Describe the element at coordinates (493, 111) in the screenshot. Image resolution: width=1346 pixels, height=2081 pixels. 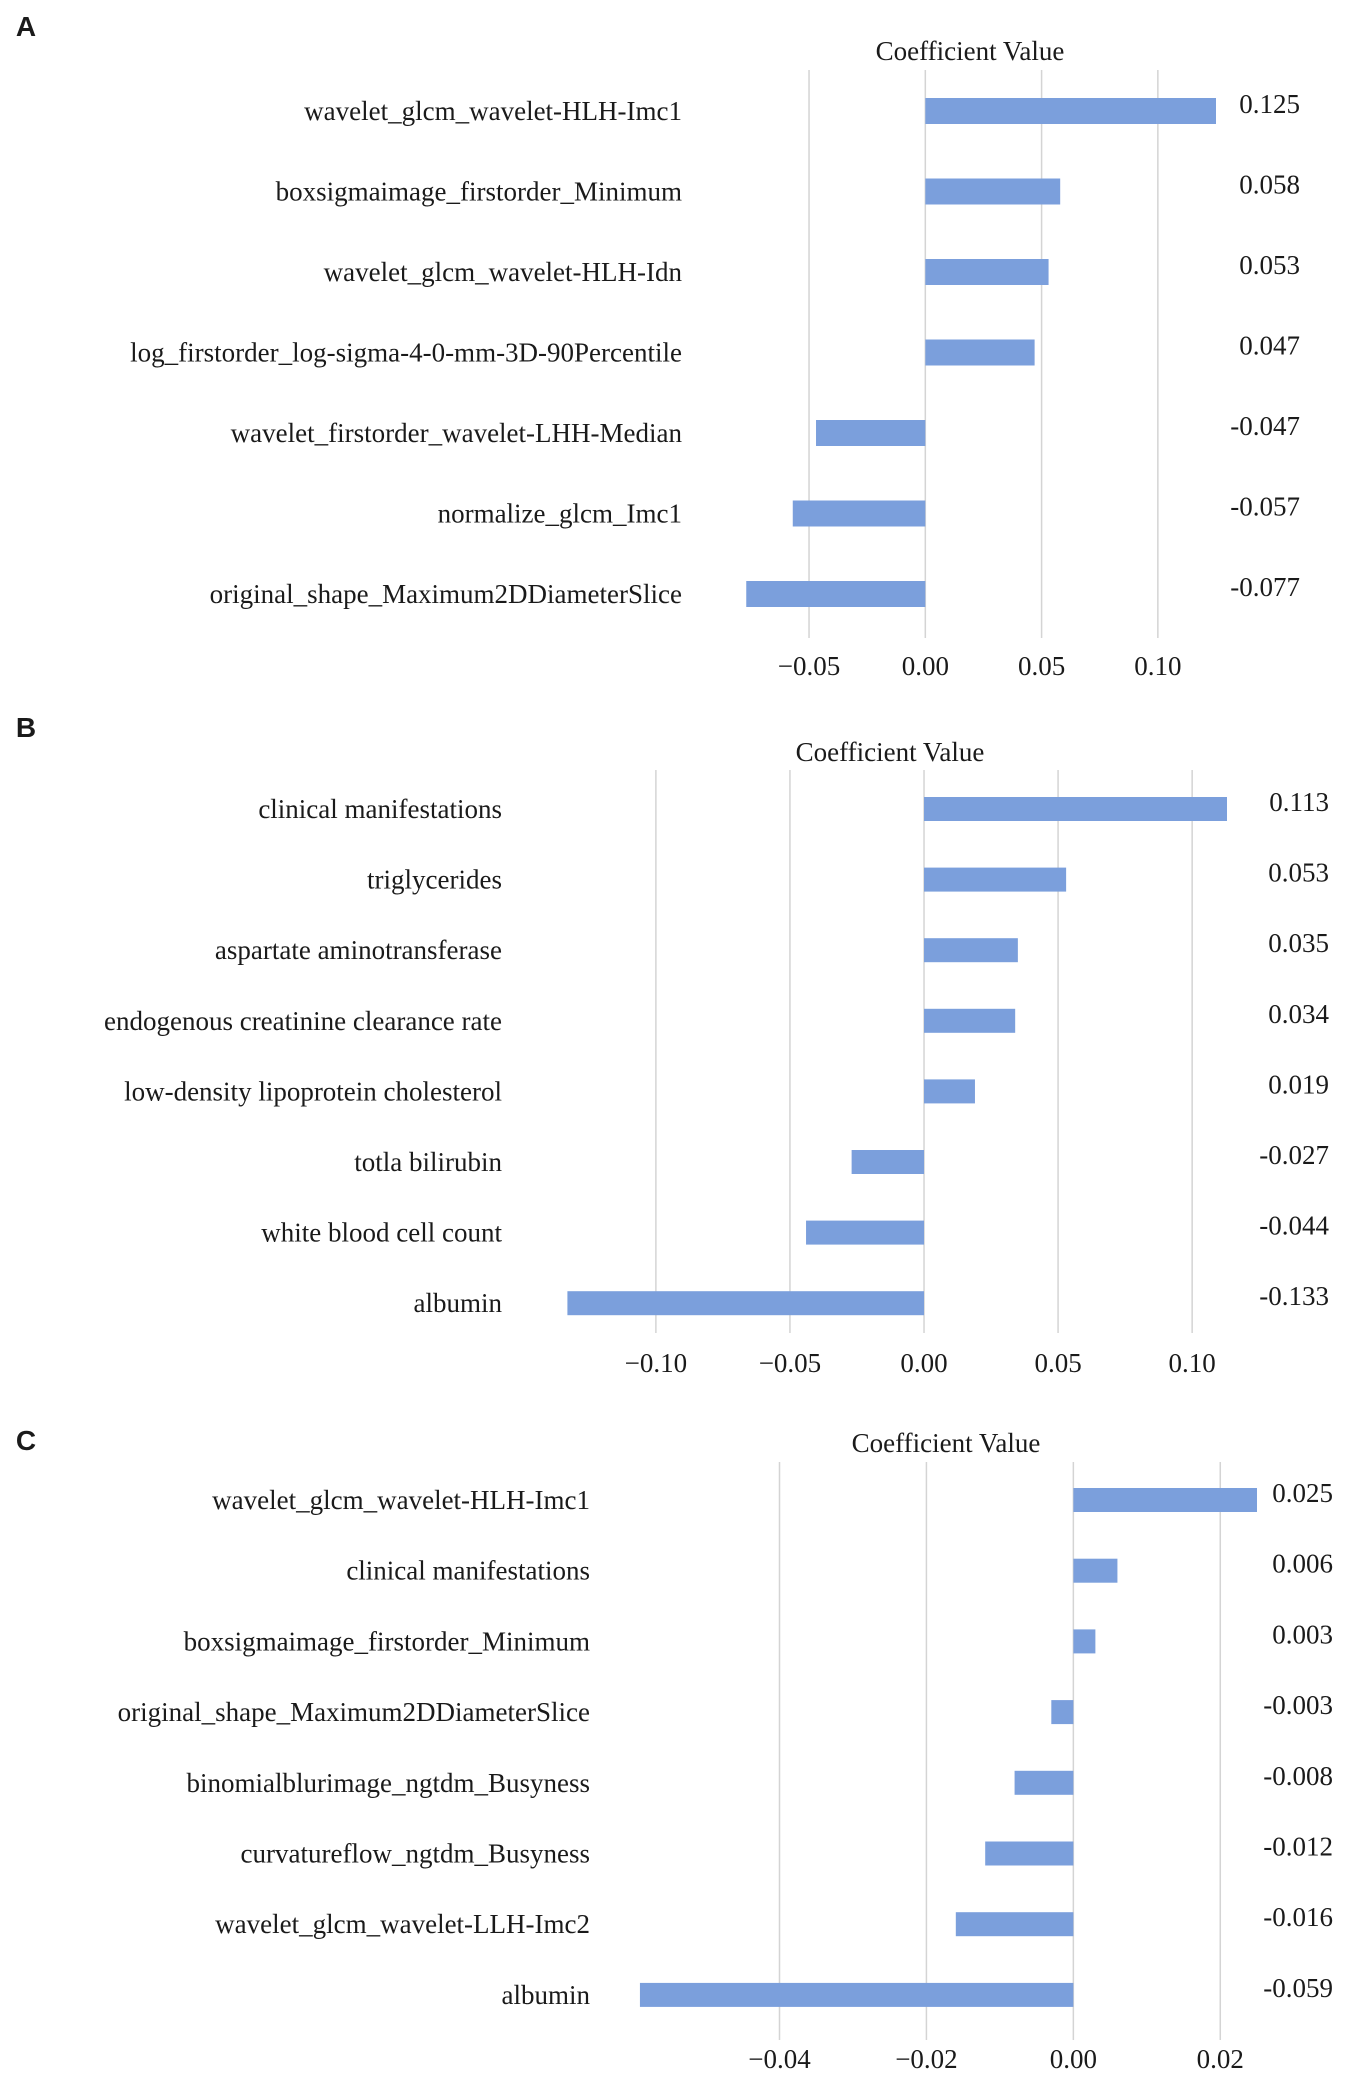
I see `category-label-a: wavelet_glcm_wavelet-HLH-Imc1` at that location.